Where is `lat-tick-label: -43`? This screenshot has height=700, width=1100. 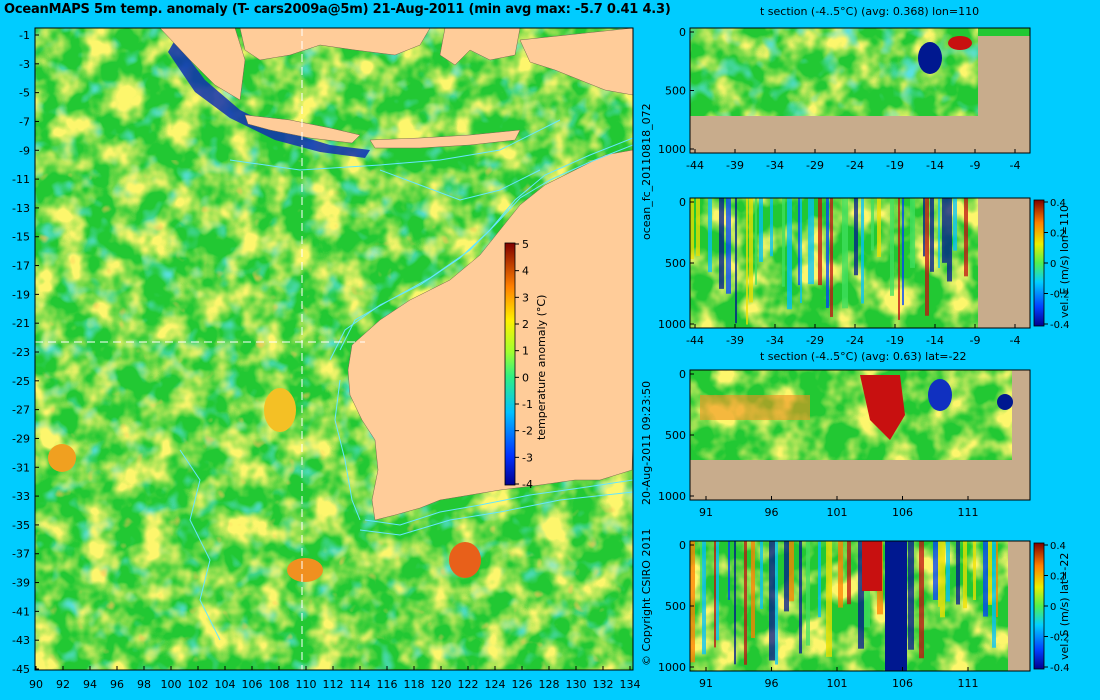 lat-tick-label: -43 is located at coordinates (21, 640).